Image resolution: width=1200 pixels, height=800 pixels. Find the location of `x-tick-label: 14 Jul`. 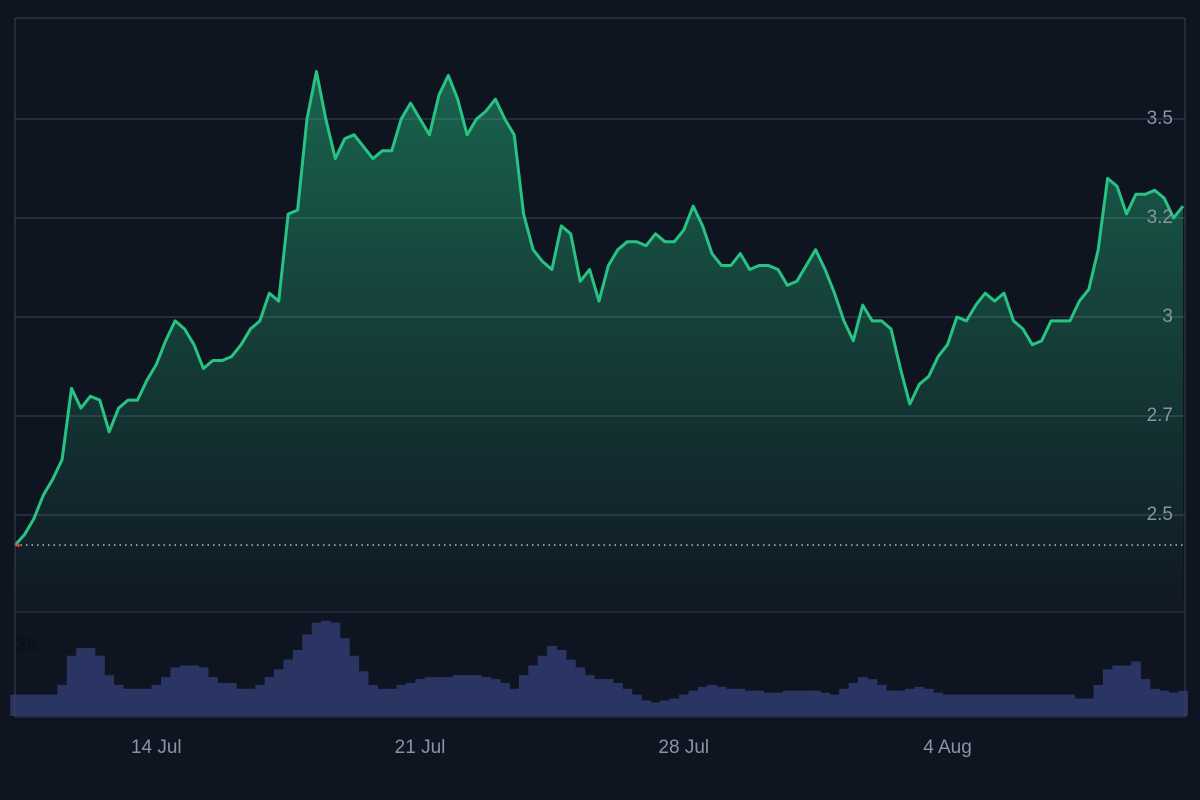

x-tick-label: 14 Jul is located at coordinates (156, 747).